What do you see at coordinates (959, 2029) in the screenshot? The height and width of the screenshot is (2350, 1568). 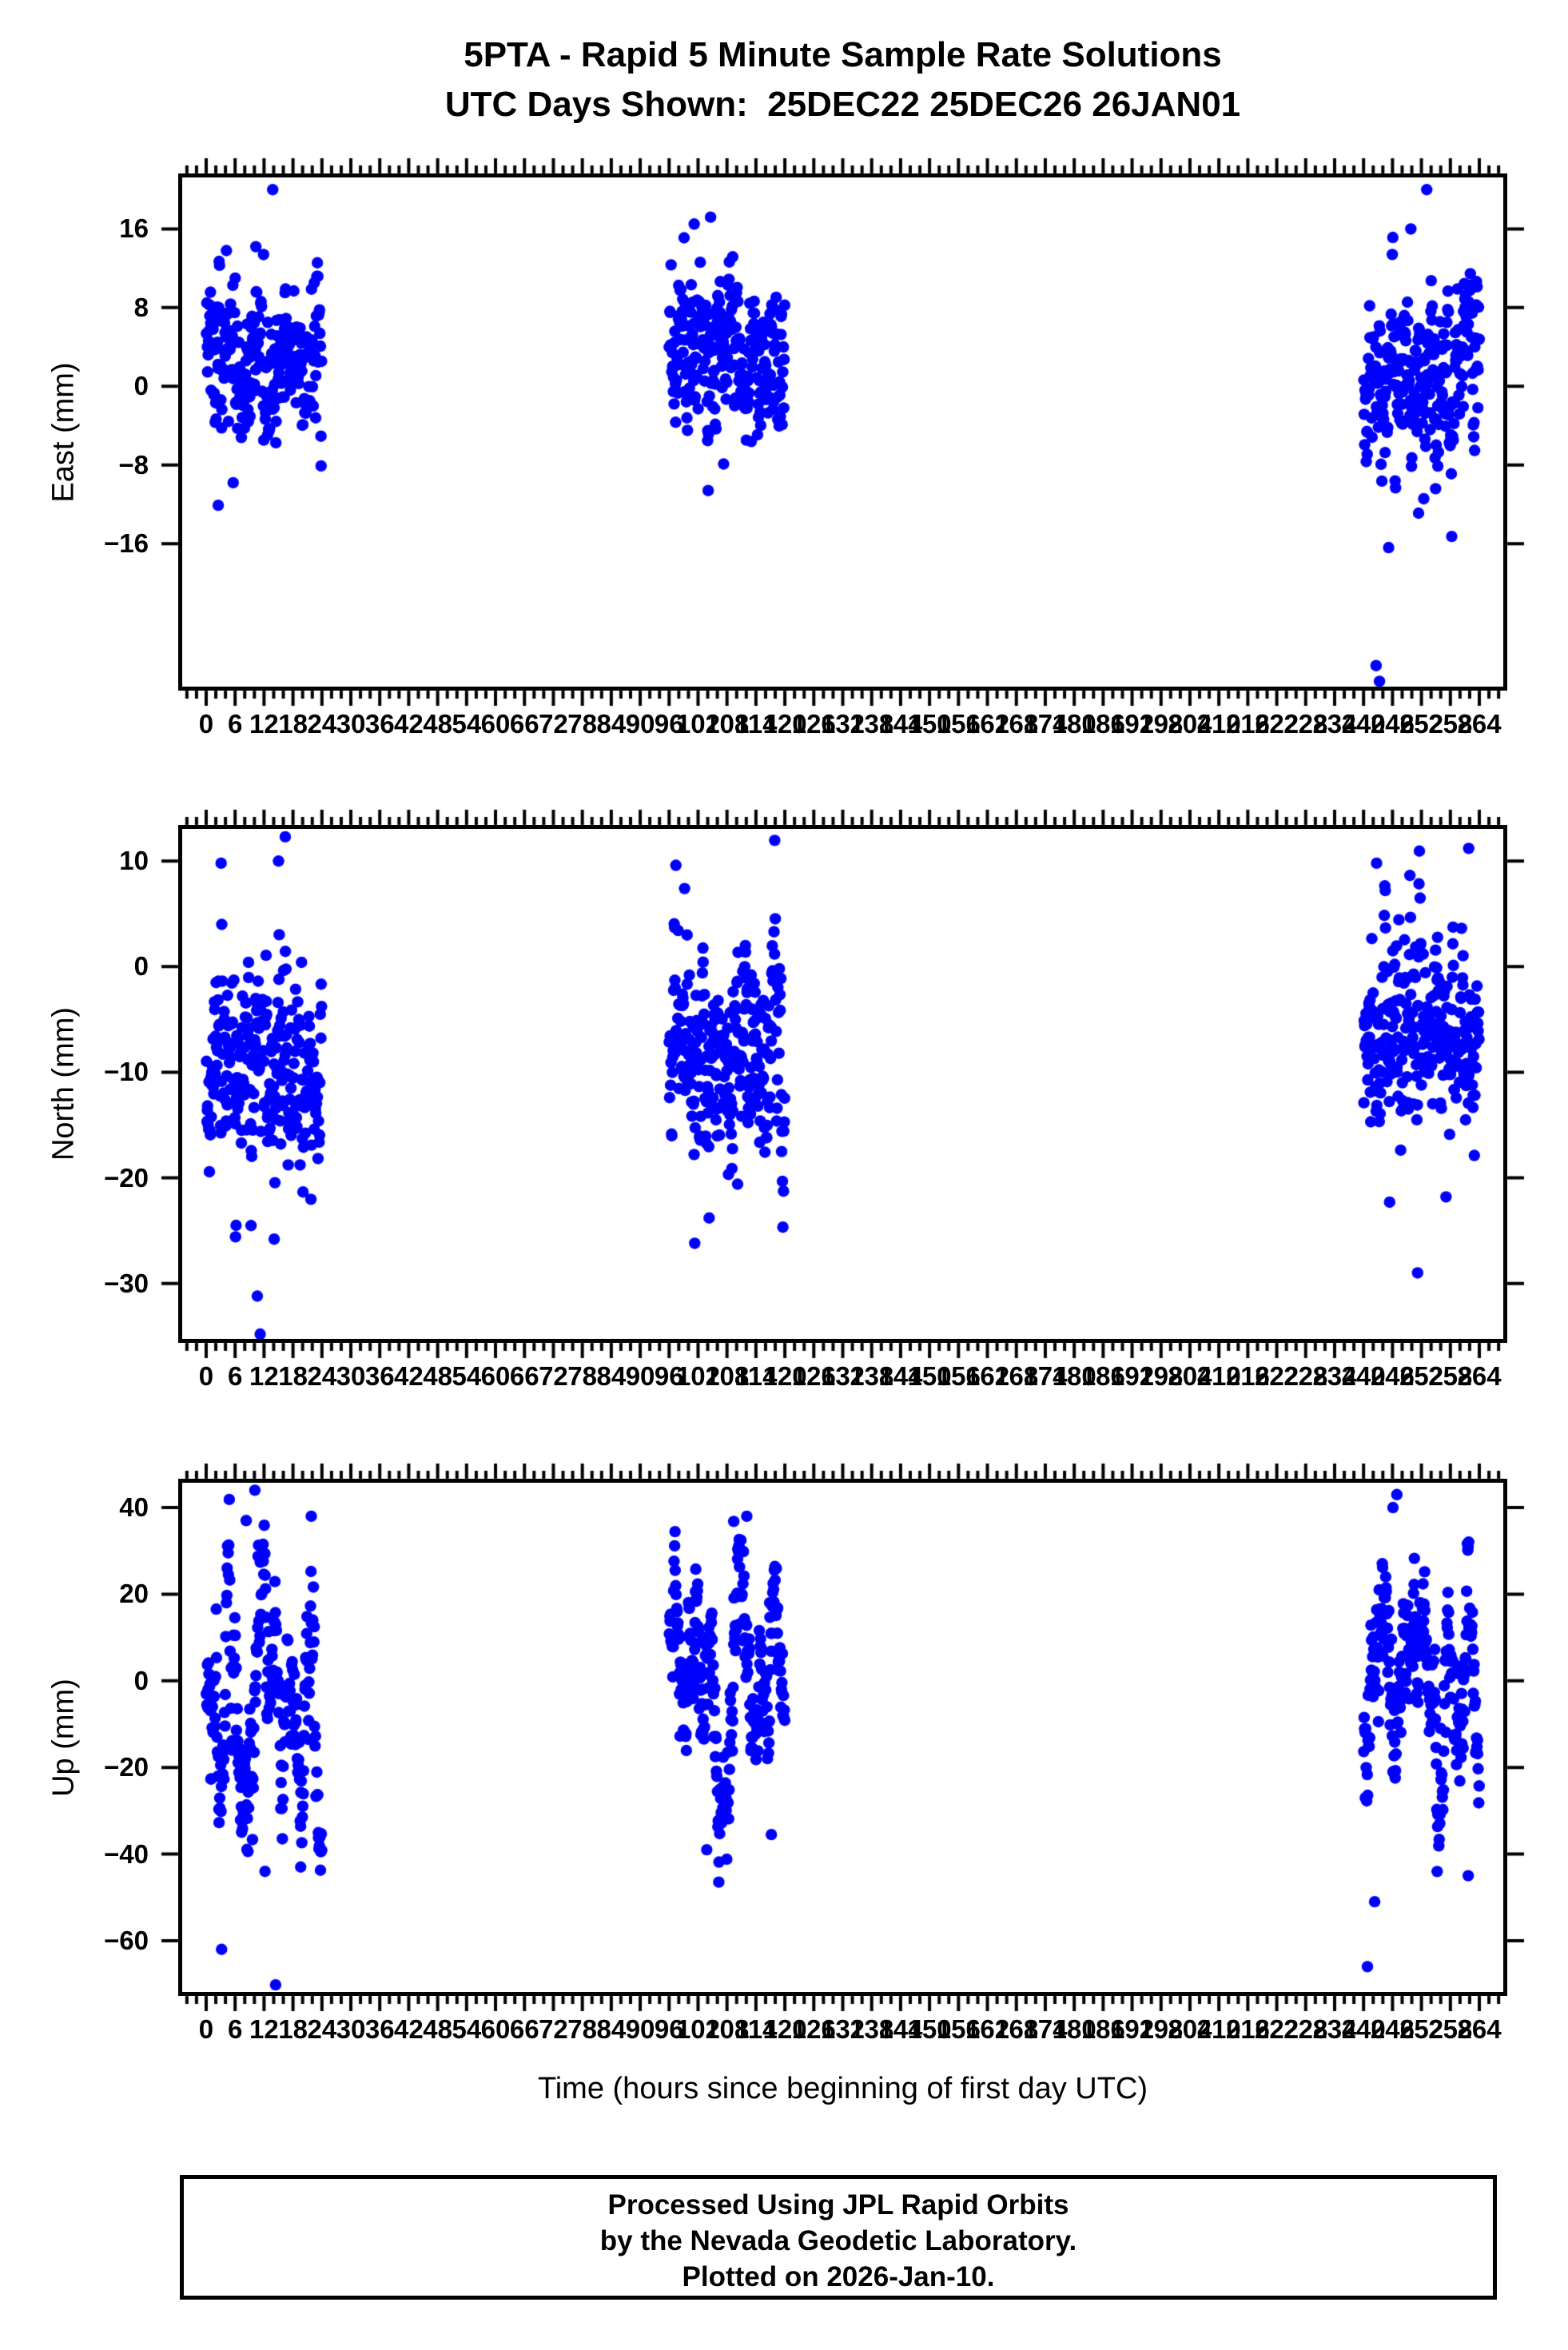 I see `x-tick-label: 156` at bounding box center [959, 2029].